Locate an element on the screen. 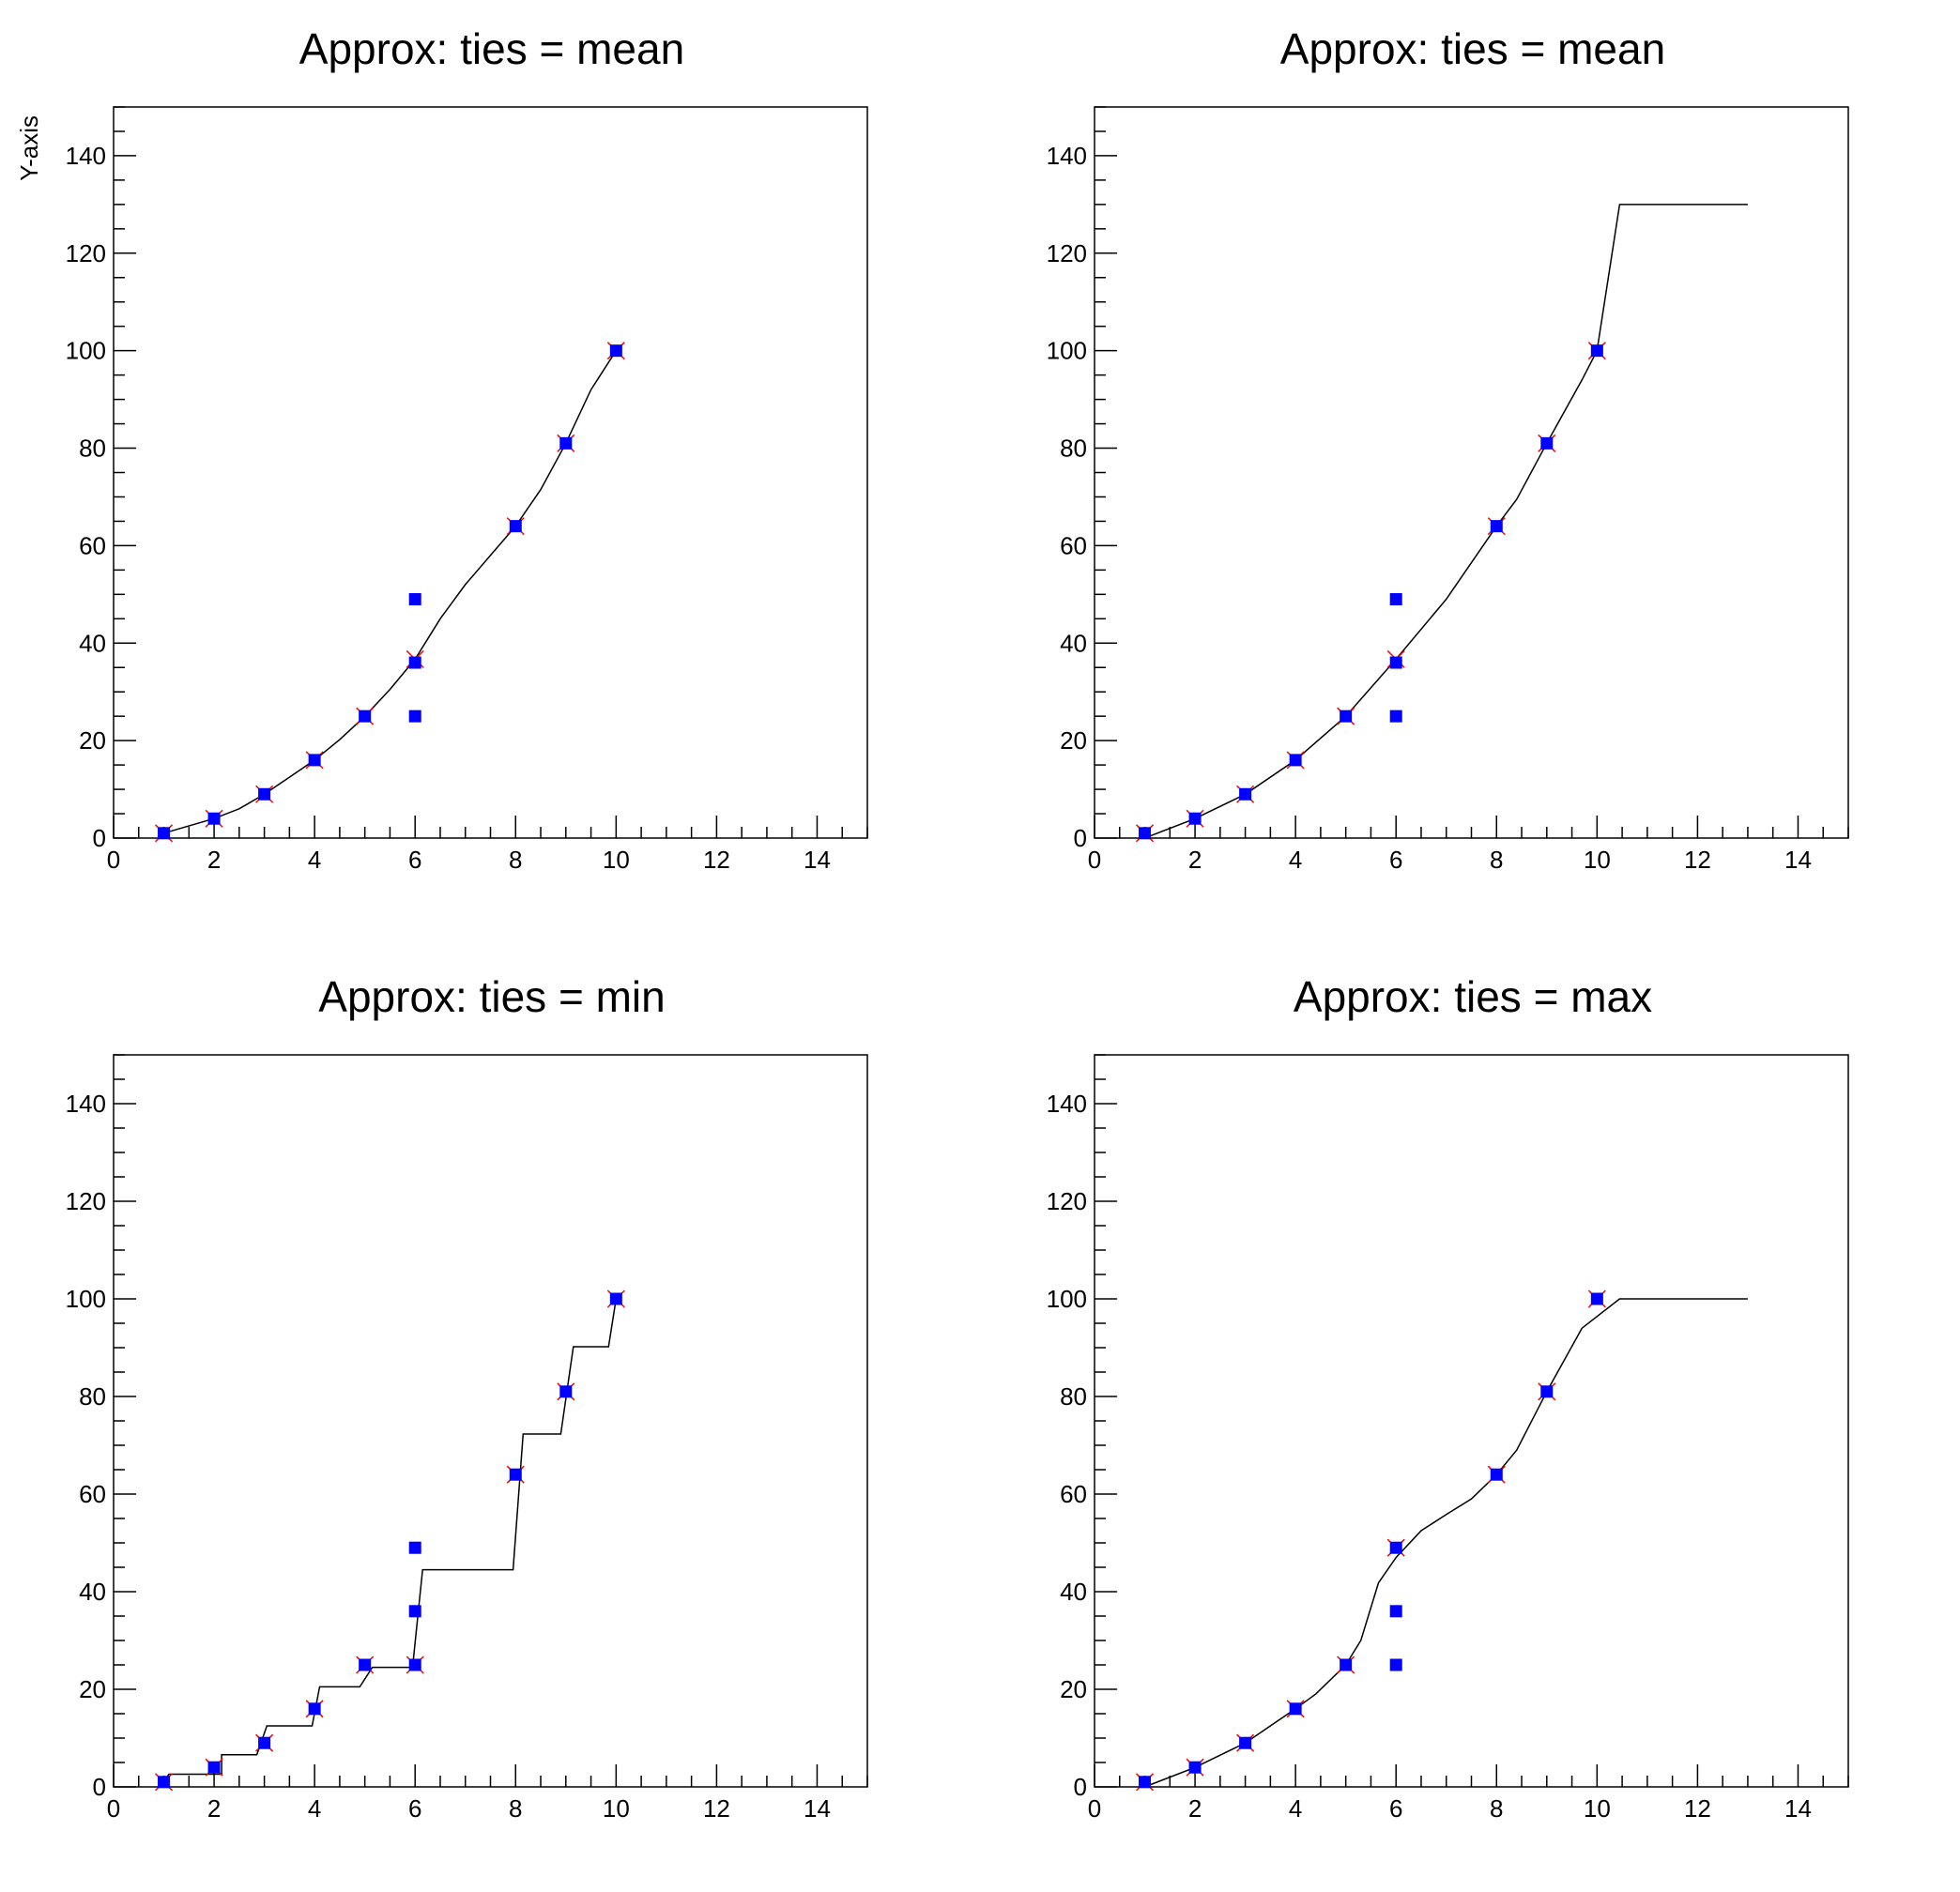 Image resolution: width=1960 pixels, height=1892 pixels. panel-title: Approx: ties = min is located at coordinates (491, 997).